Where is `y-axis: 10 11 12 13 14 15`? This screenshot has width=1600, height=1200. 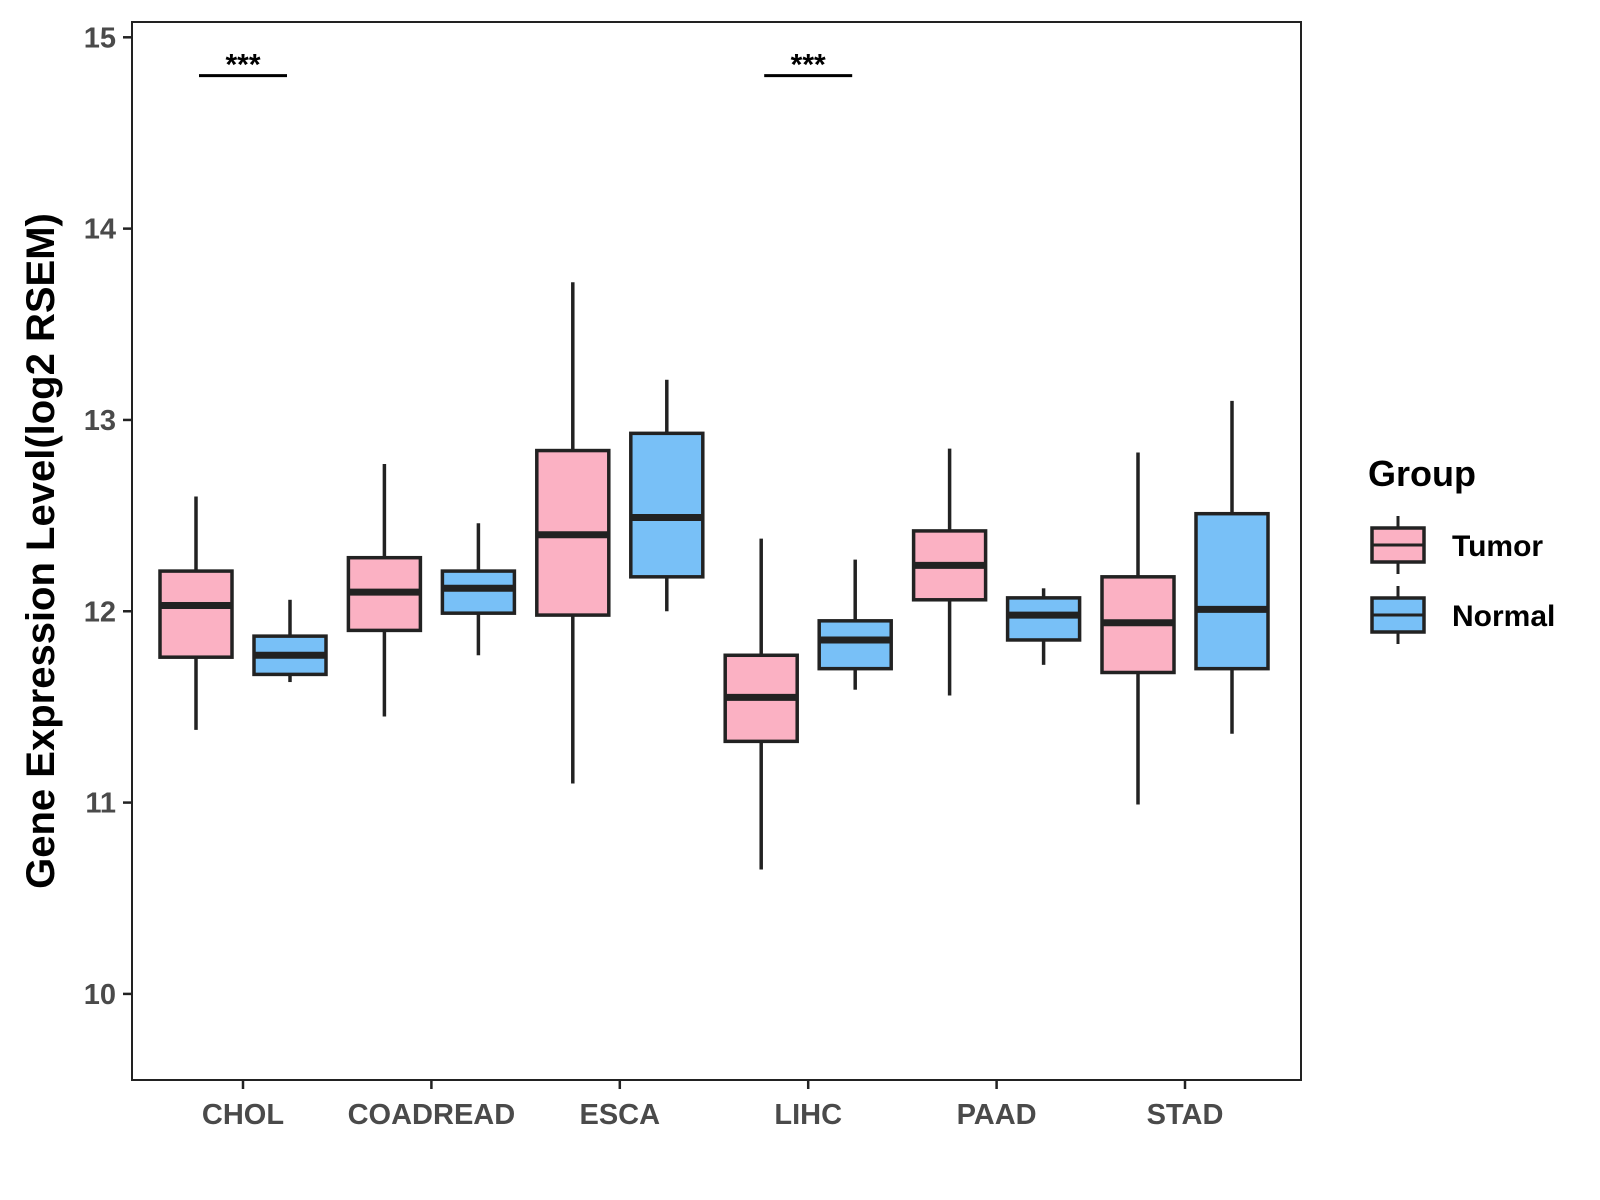 y-axis: 10 11 12 13 14 15 is located at coordinates (108, 516).